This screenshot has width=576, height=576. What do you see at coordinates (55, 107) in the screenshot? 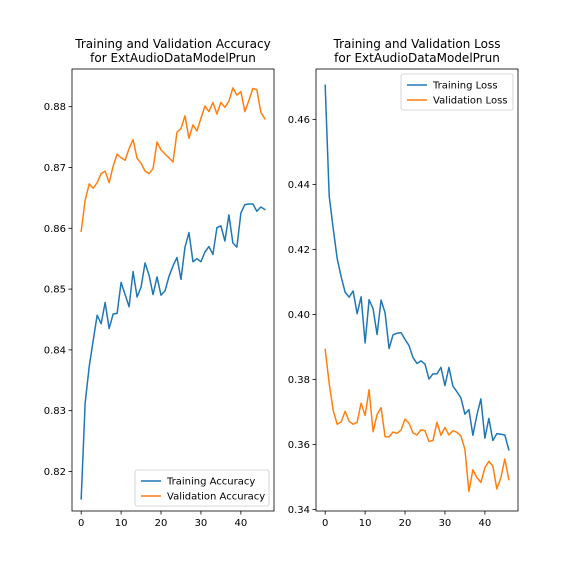
I see `y-tick-label: 0.88` at bounding box center [55, 107].